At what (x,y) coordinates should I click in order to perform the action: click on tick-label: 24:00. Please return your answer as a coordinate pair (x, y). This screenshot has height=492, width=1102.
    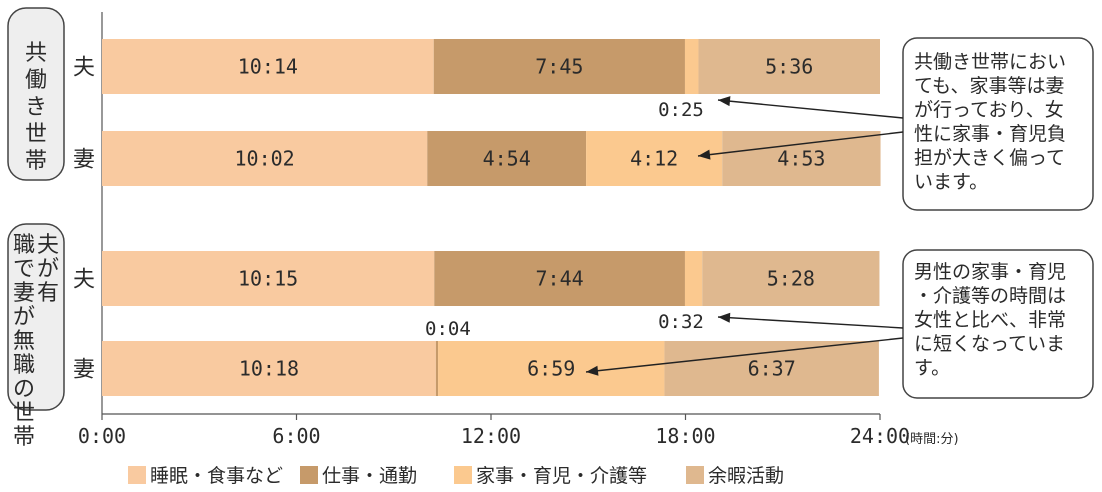
    Looking at the image, I should click on (880, 436).